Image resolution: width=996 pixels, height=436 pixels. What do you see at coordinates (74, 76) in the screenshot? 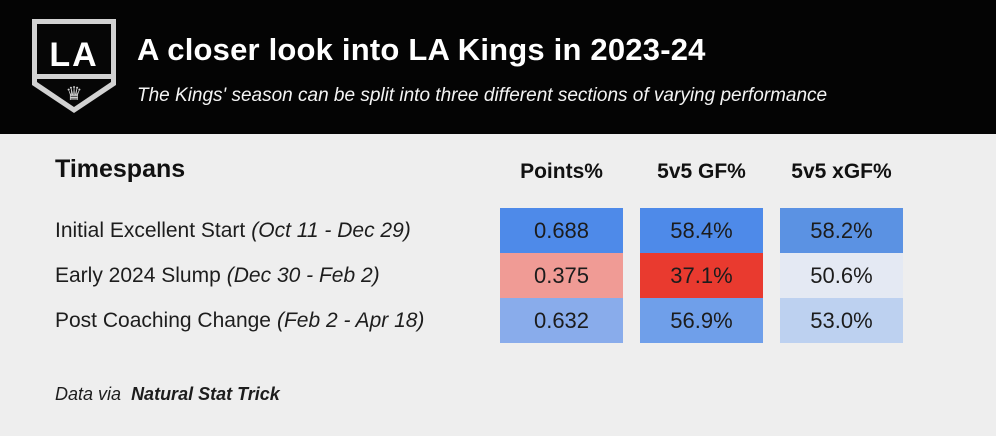
I see `shield-divider` at bounding box center [74, 76].